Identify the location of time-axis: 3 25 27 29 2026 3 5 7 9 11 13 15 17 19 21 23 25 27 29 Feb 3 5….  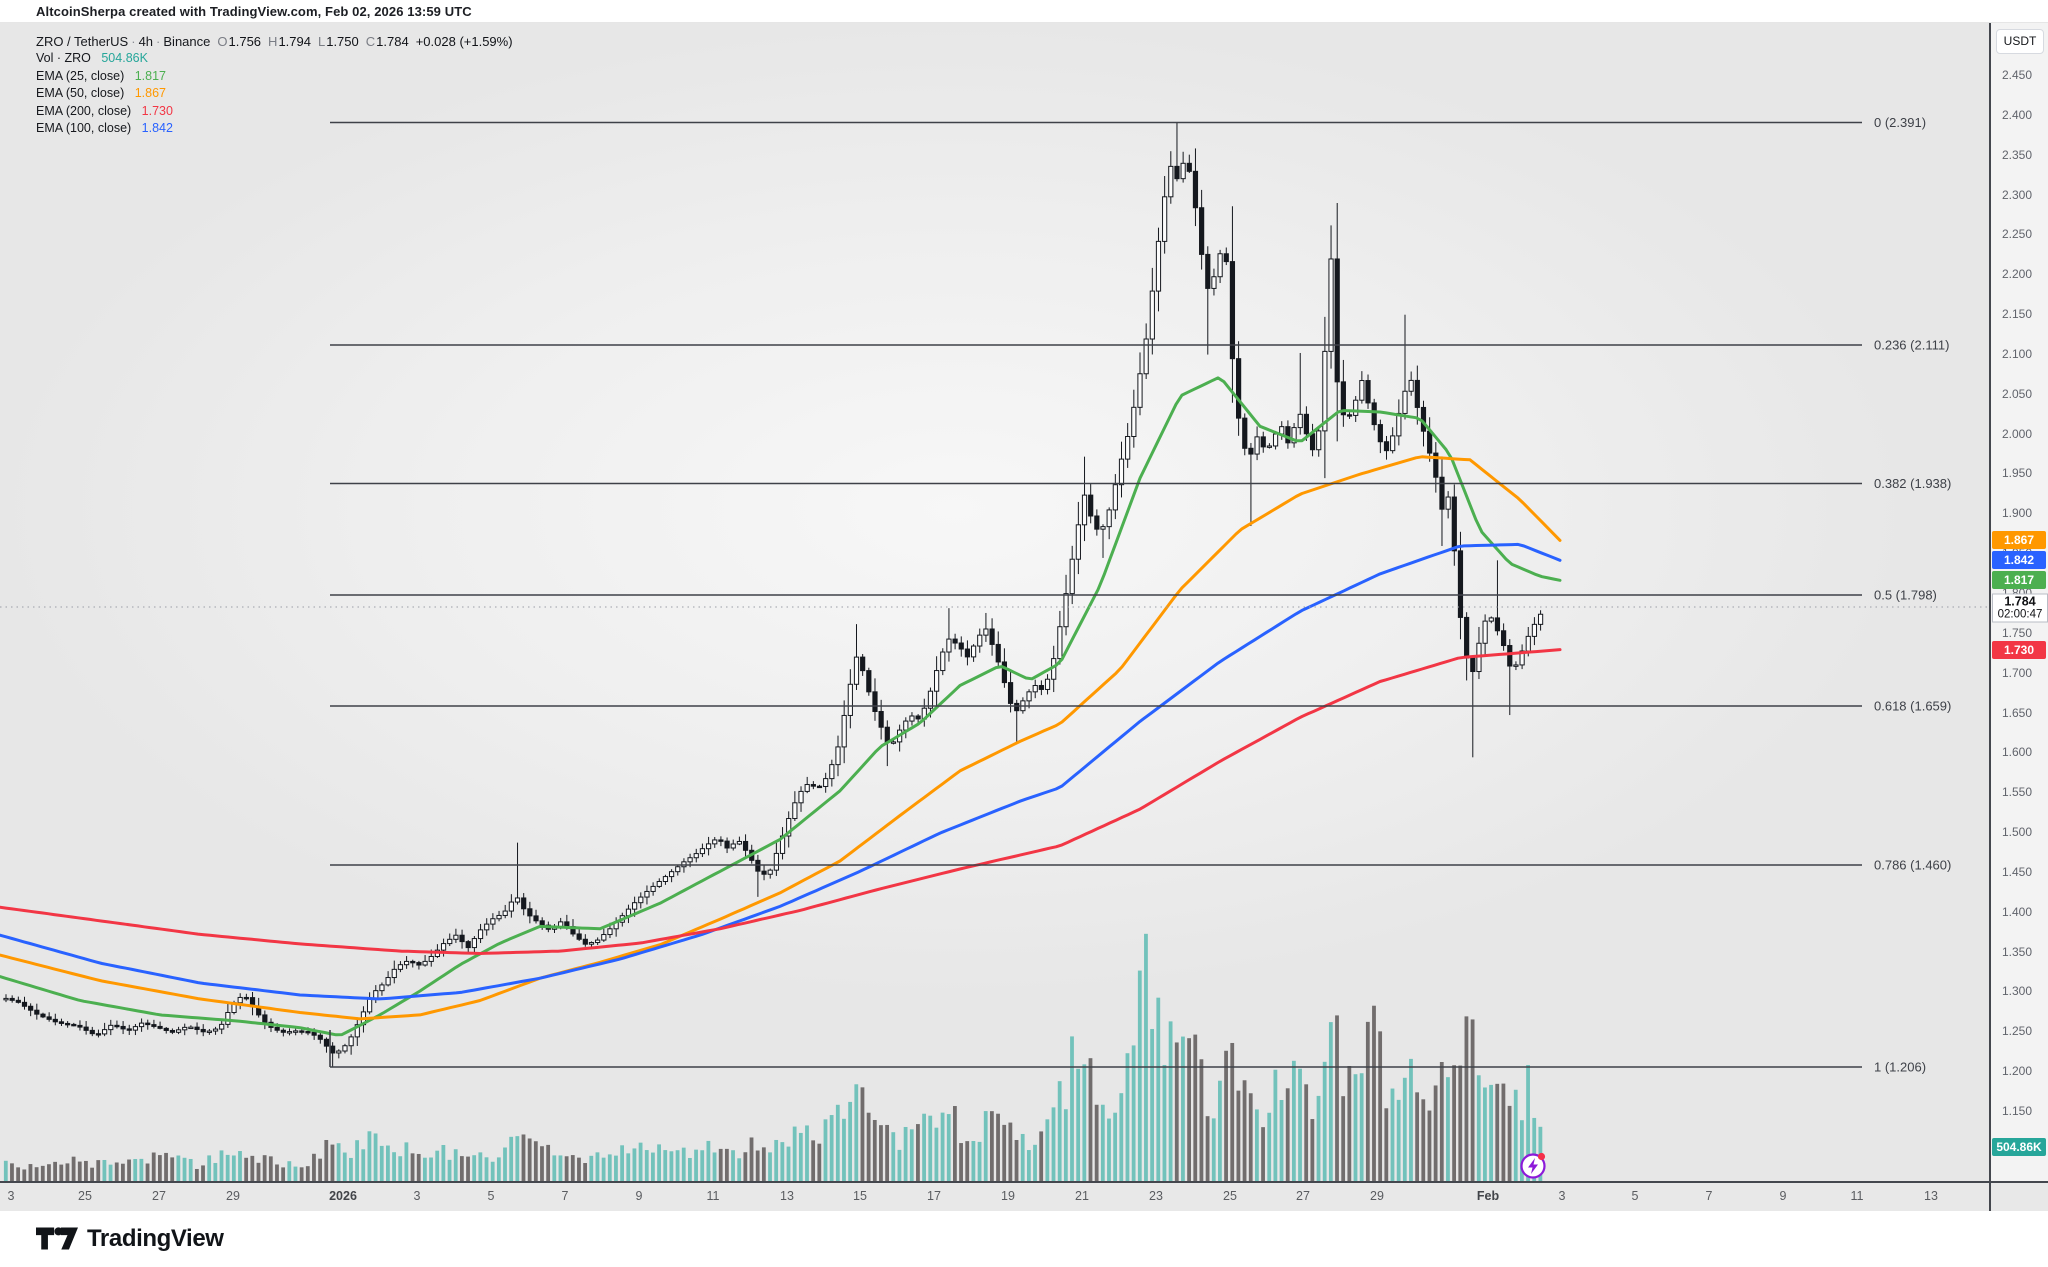
(1024, 1197).